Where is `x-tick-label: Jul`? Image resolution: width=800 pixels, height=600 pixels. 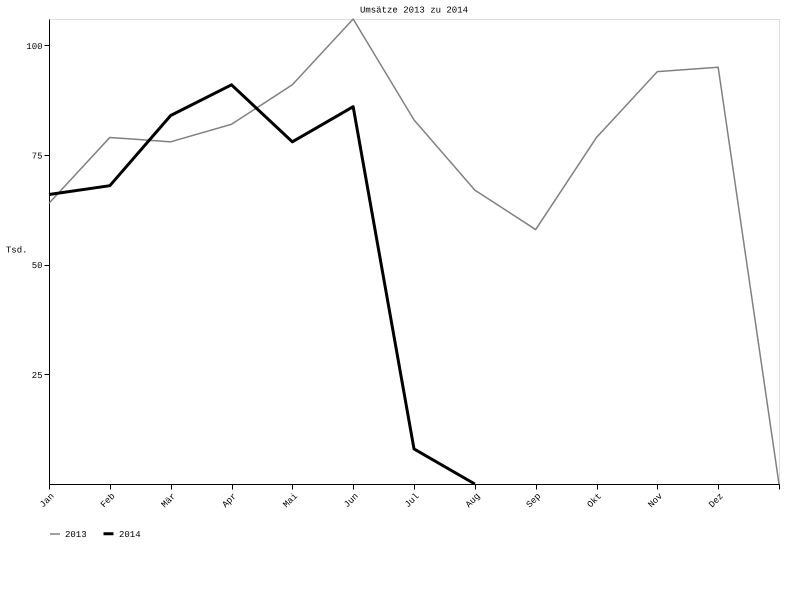
x-tick-label: Jul is located at coordinates (412, 501).